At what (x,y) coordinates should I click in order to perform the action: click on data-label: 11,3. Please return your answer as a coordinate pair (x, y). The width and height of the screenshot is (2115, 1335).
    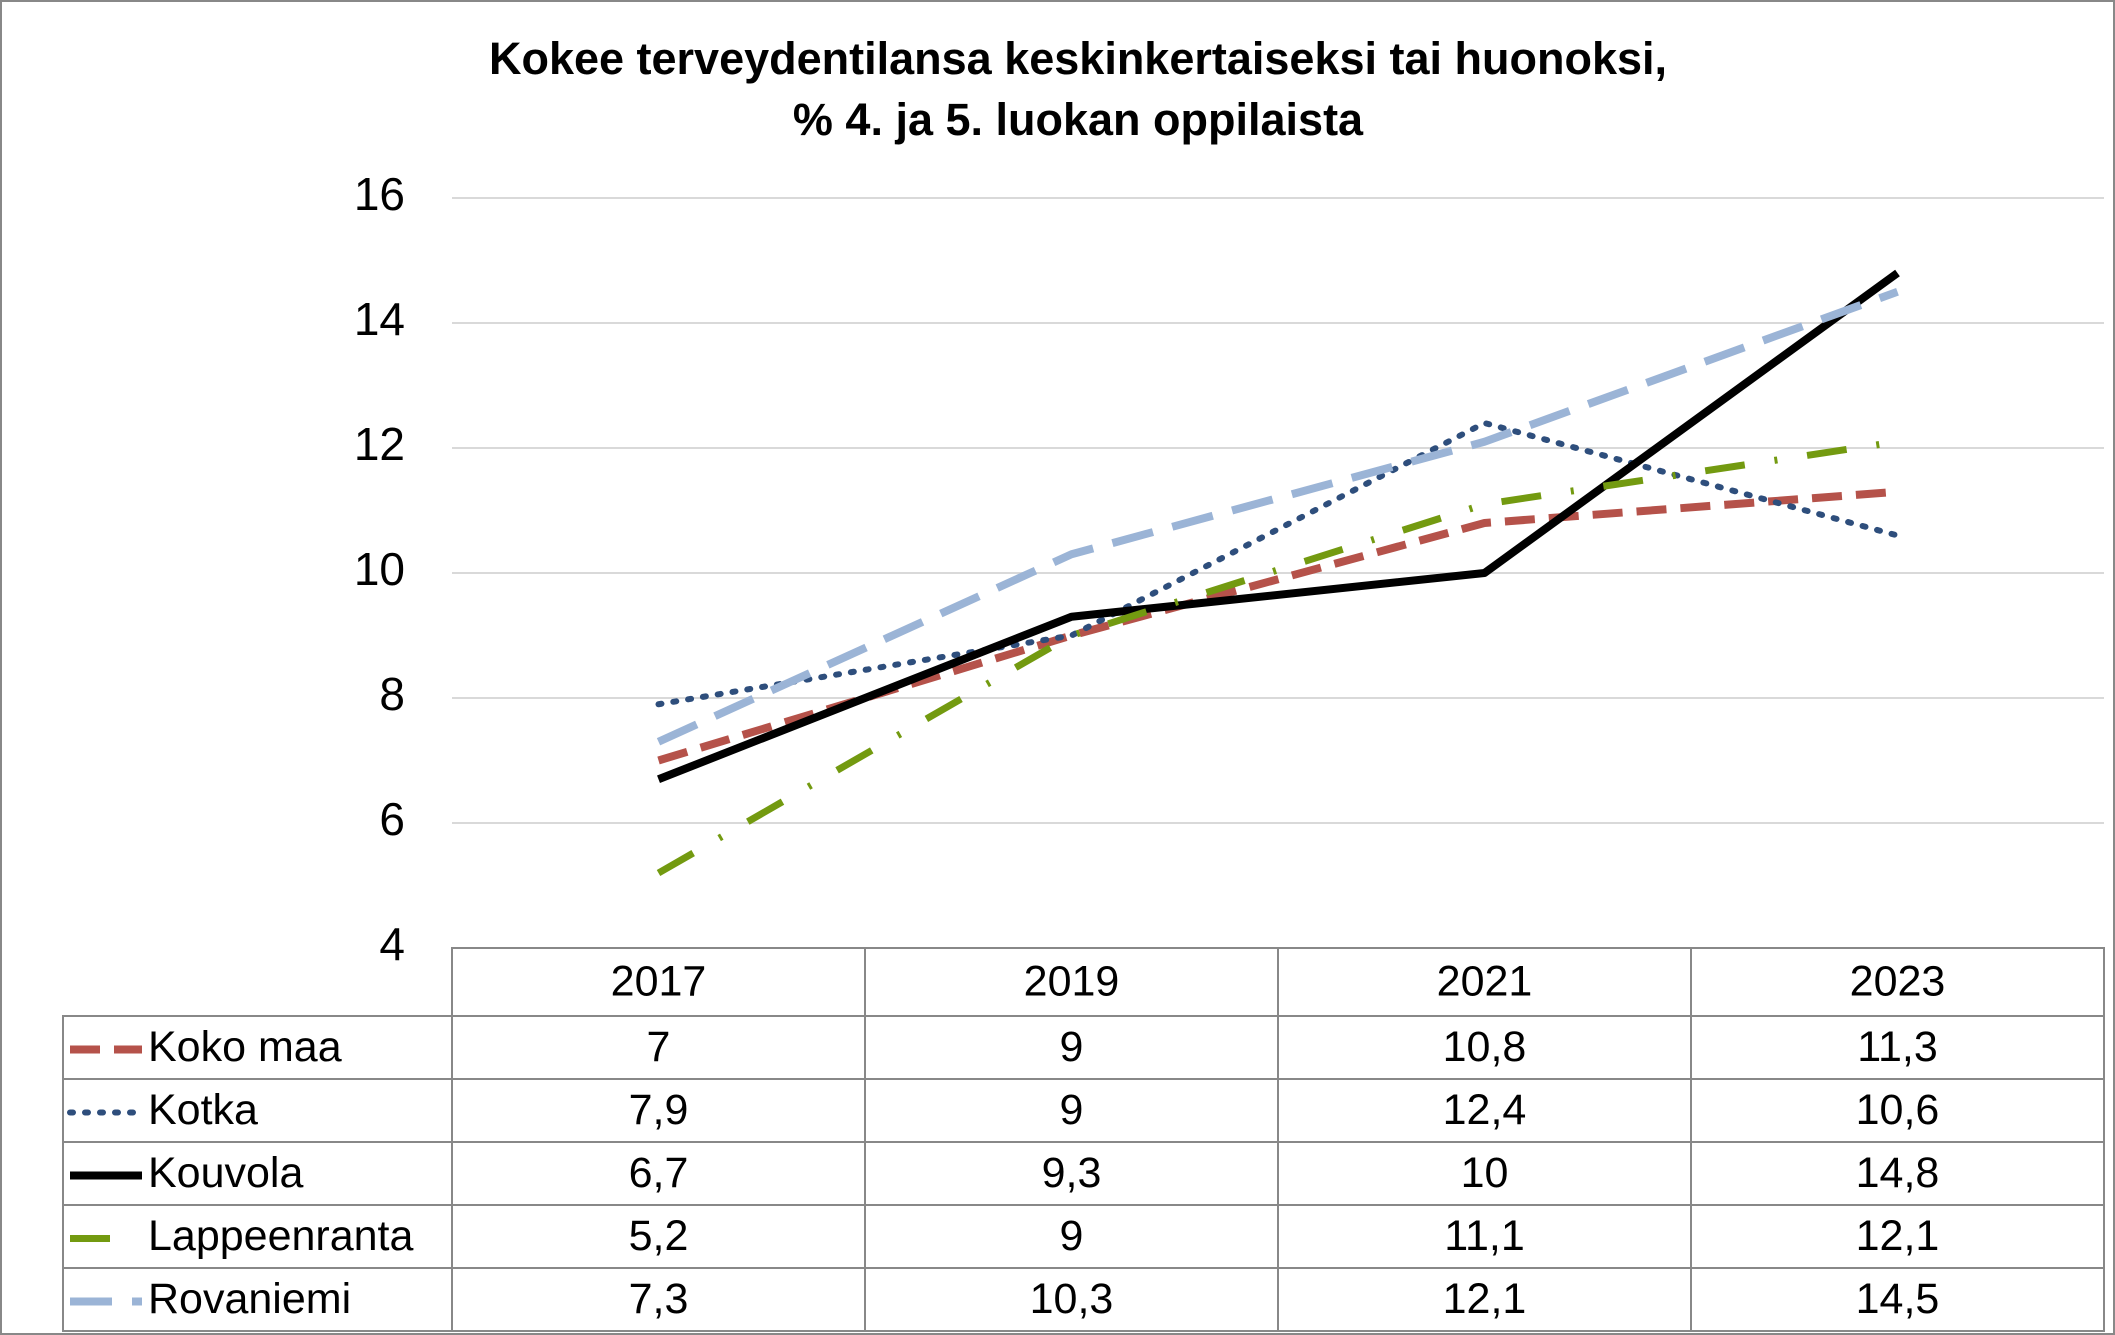
    Looking at the image, I should click on (1897, 1047).